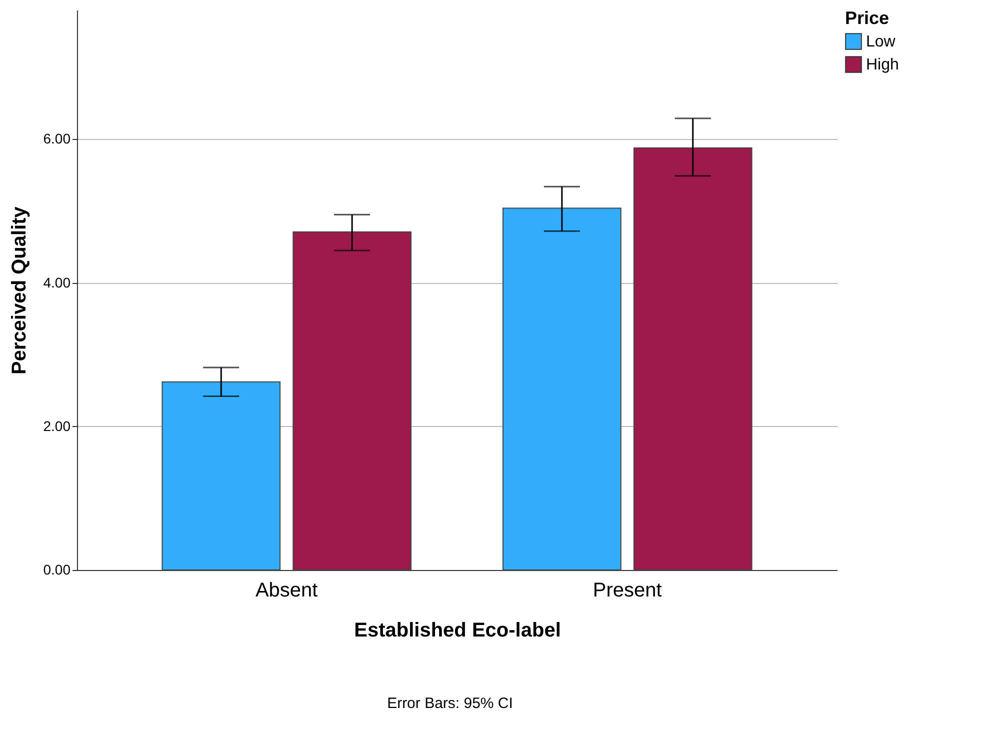  I want to click on legend-label: High, so click(882, 65).